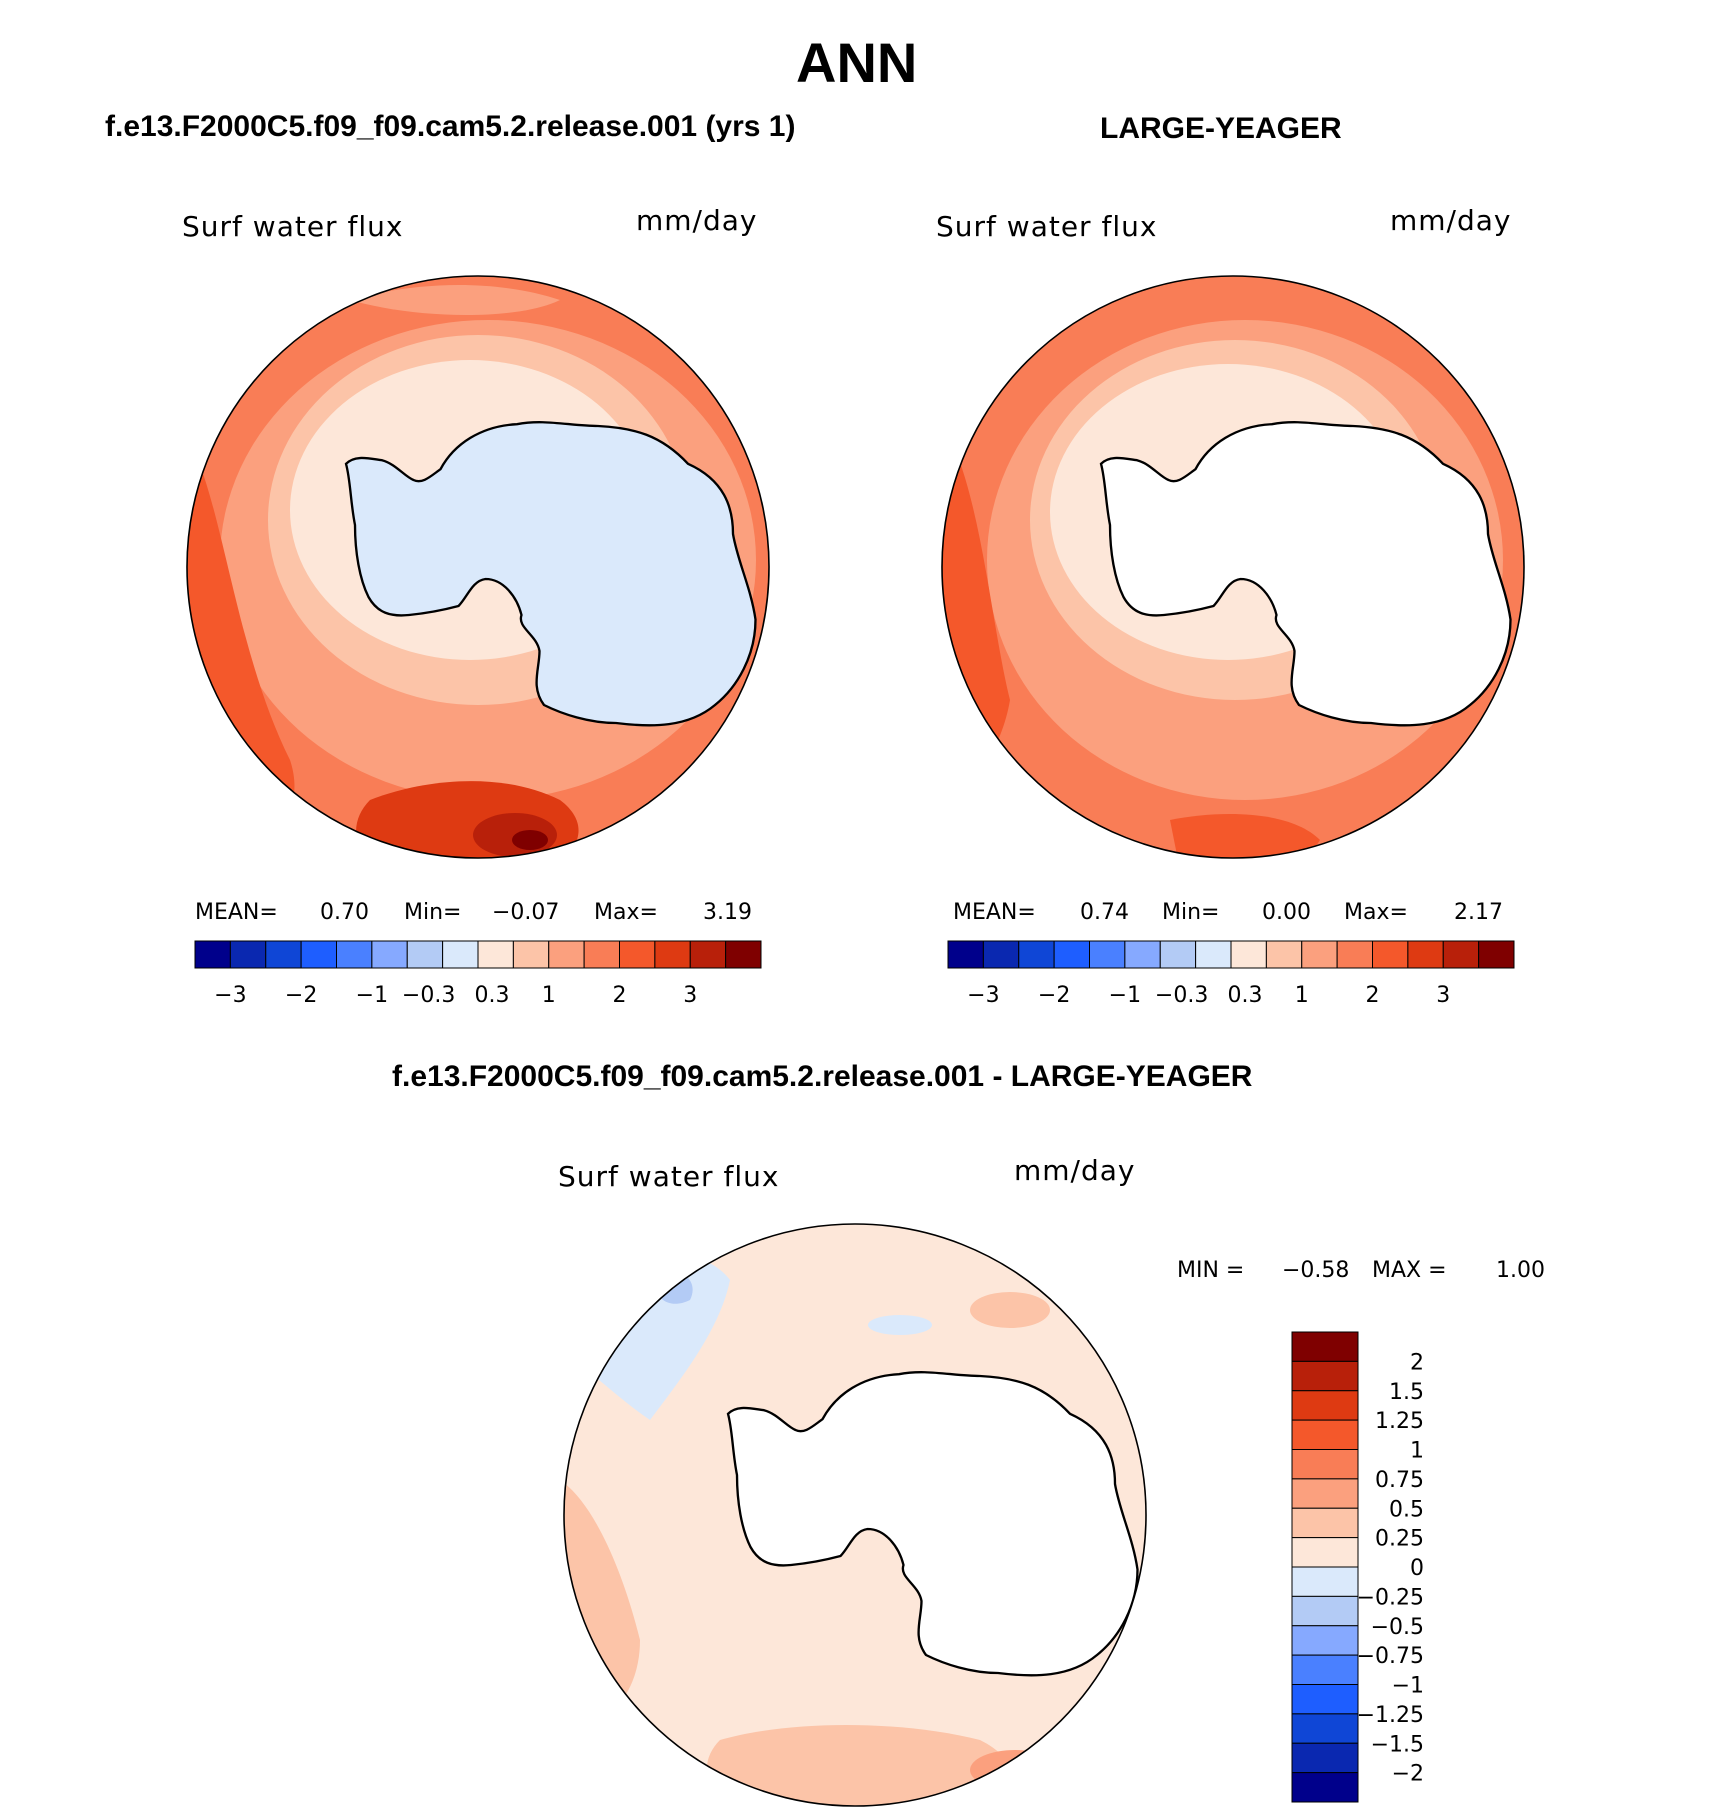 This screenshot has height=1816, width=1710. What do you see at coordinates (1376, 912) in the screenshot?
I see `panel-2-max-label: Max=` at bounding box center [1376, 912].